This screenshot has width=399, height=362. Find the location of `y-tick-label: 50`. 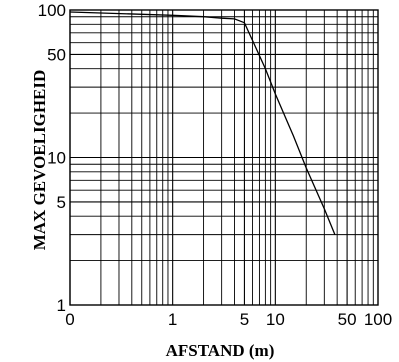

y-tick-label: 50 is located at coordinates (56, 54).